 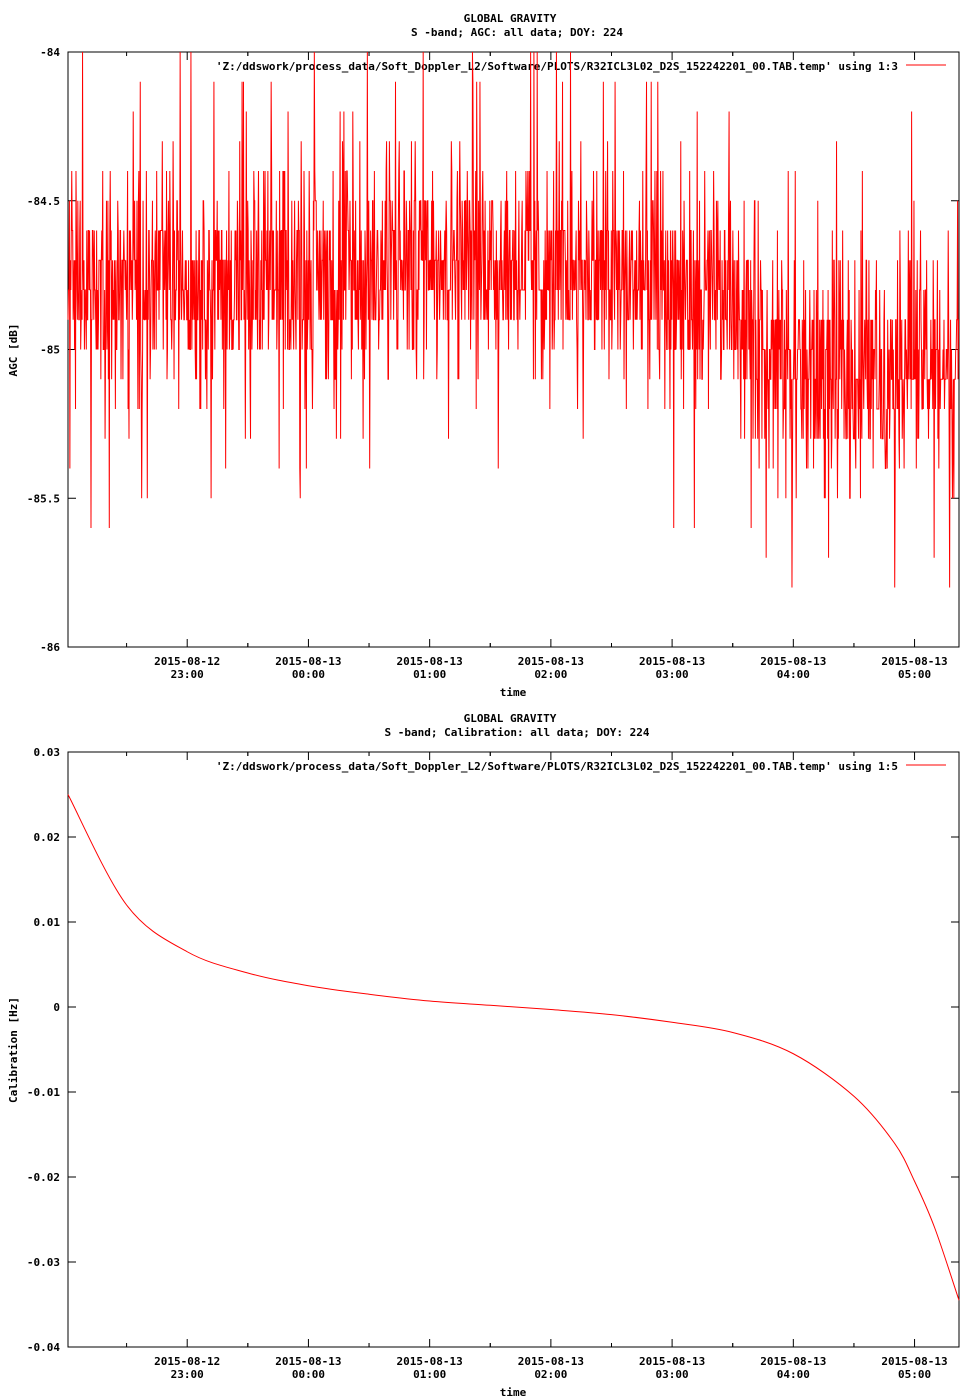 I want to click on y-tick-label: -84.5, so click(x=43, y=201).